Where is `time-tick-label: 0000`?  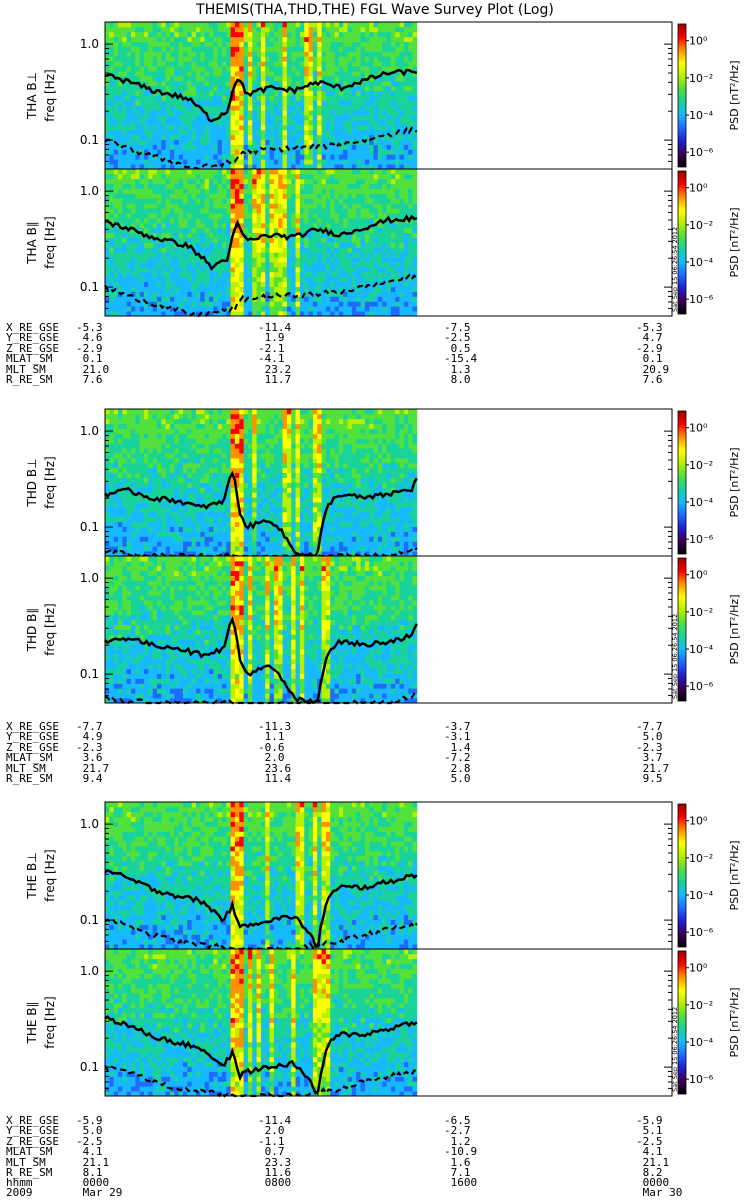
time-tick-label: 0000 is located at coordinates (653, 1182).